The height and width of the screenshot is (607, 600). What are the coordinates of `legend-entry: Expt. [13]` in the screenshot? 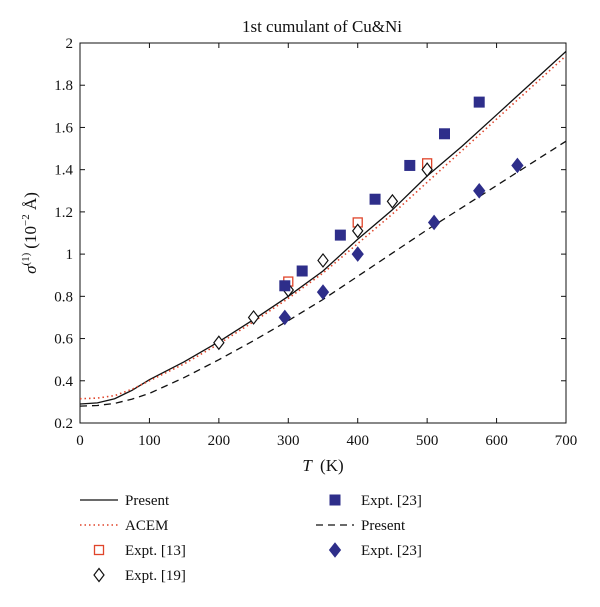 It's located at (139, 551).